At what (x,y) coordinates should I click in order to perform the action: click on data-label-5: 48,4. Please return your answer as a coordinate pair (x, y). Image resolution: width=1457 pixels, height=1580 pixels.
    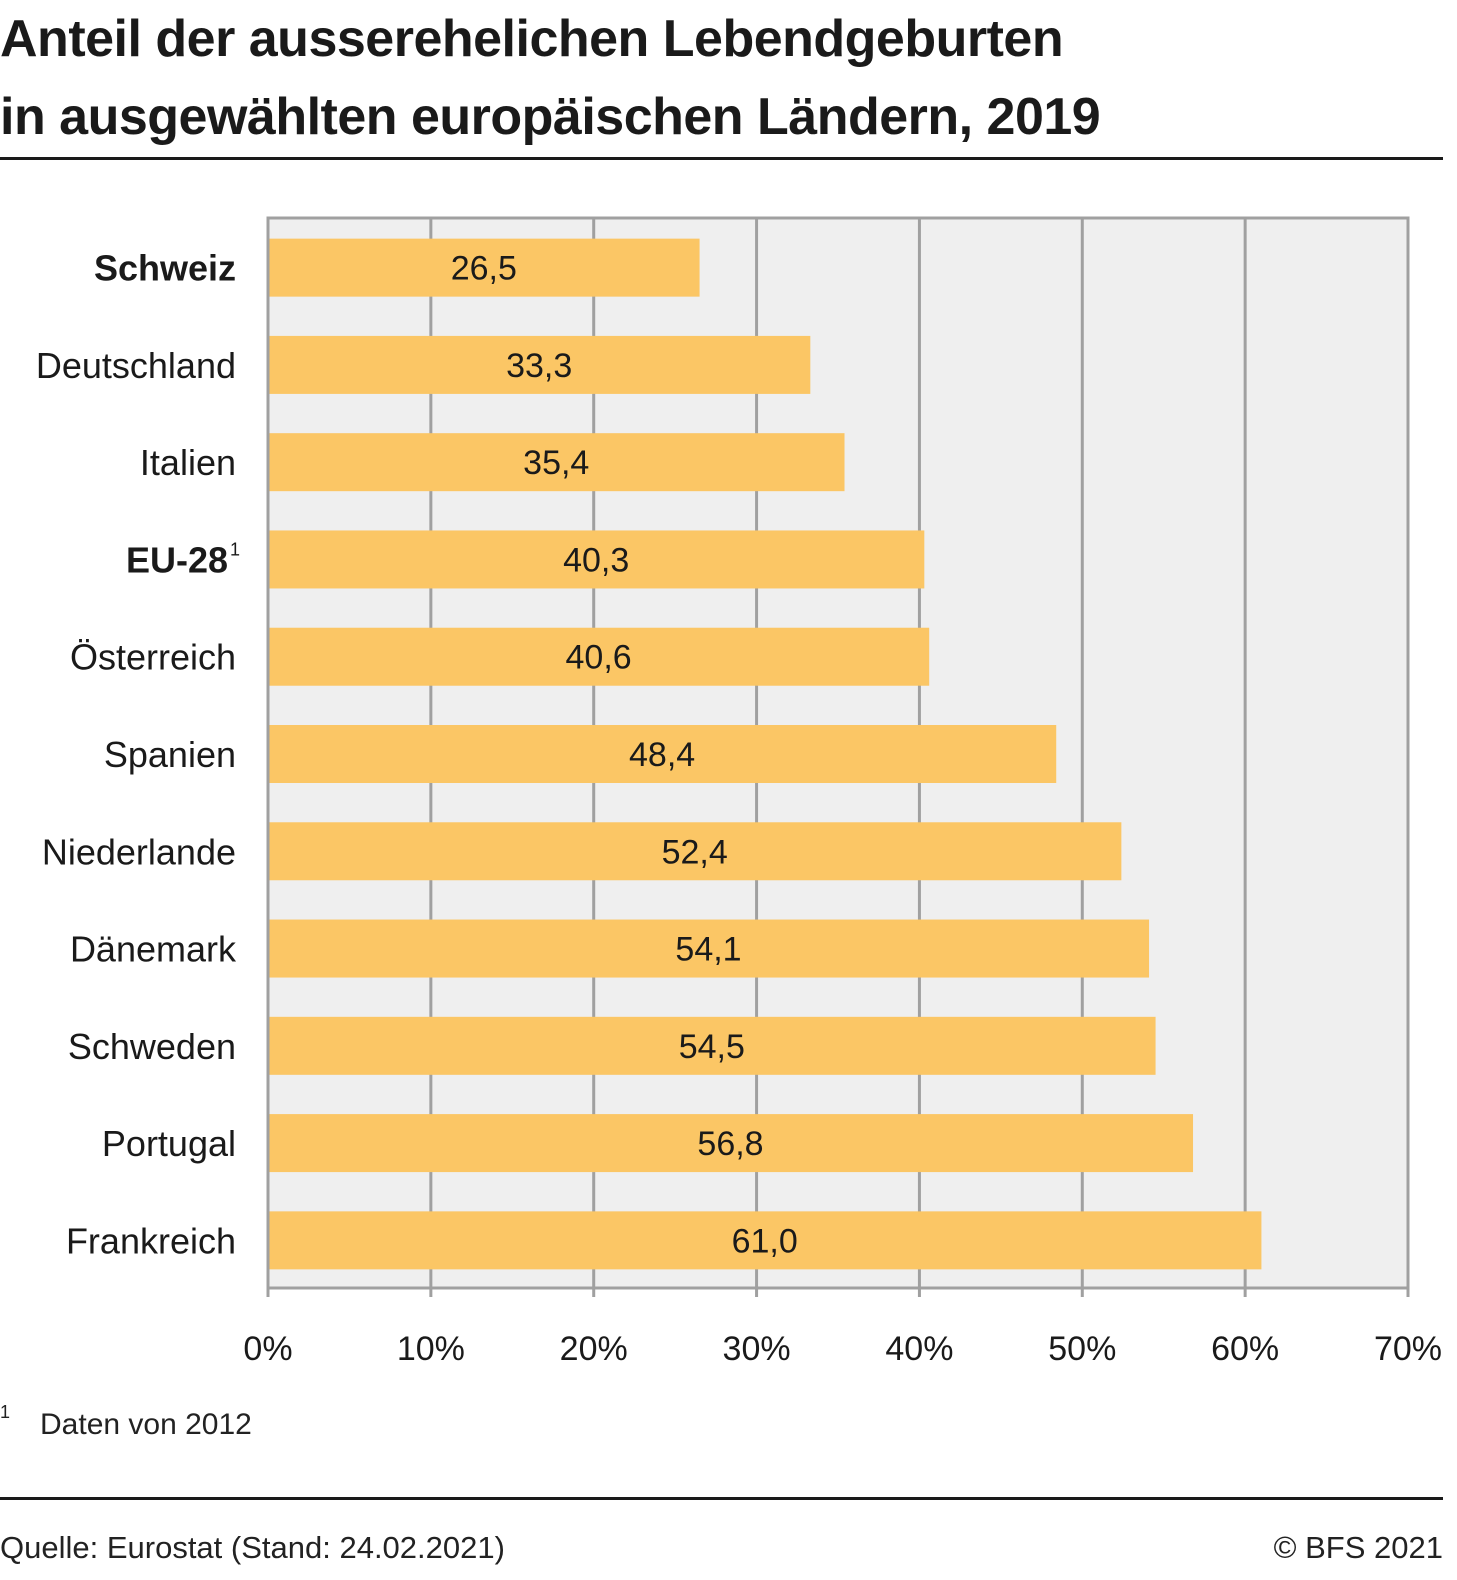
    Looking at the image, I should click on (662, 755).